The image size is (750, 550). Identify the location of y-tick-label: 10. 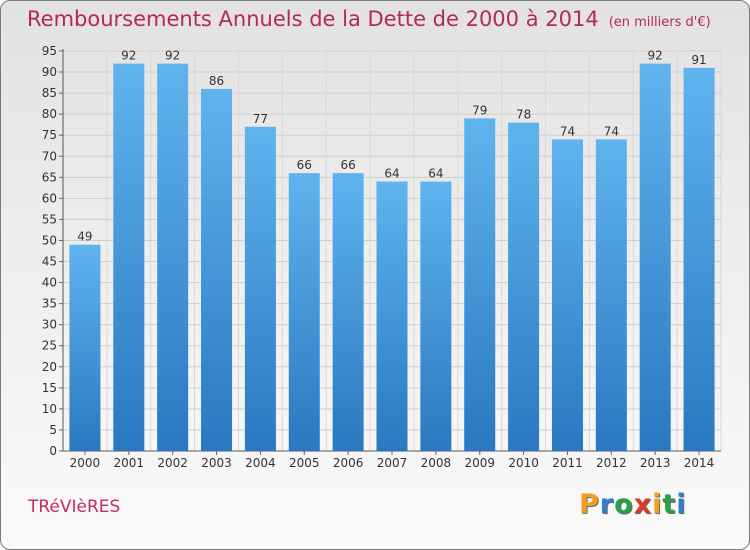
(49, 409).